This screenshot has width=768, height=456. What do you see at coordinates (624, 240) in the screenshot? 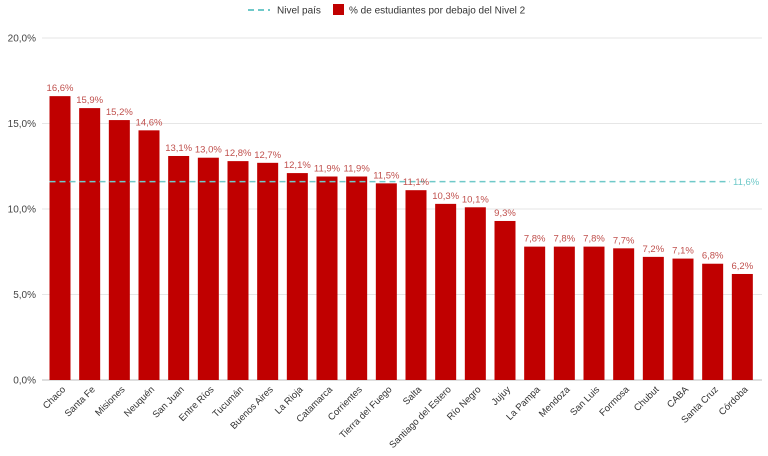
I see `data-label: 7,7%` at bounding box center [624, 240].